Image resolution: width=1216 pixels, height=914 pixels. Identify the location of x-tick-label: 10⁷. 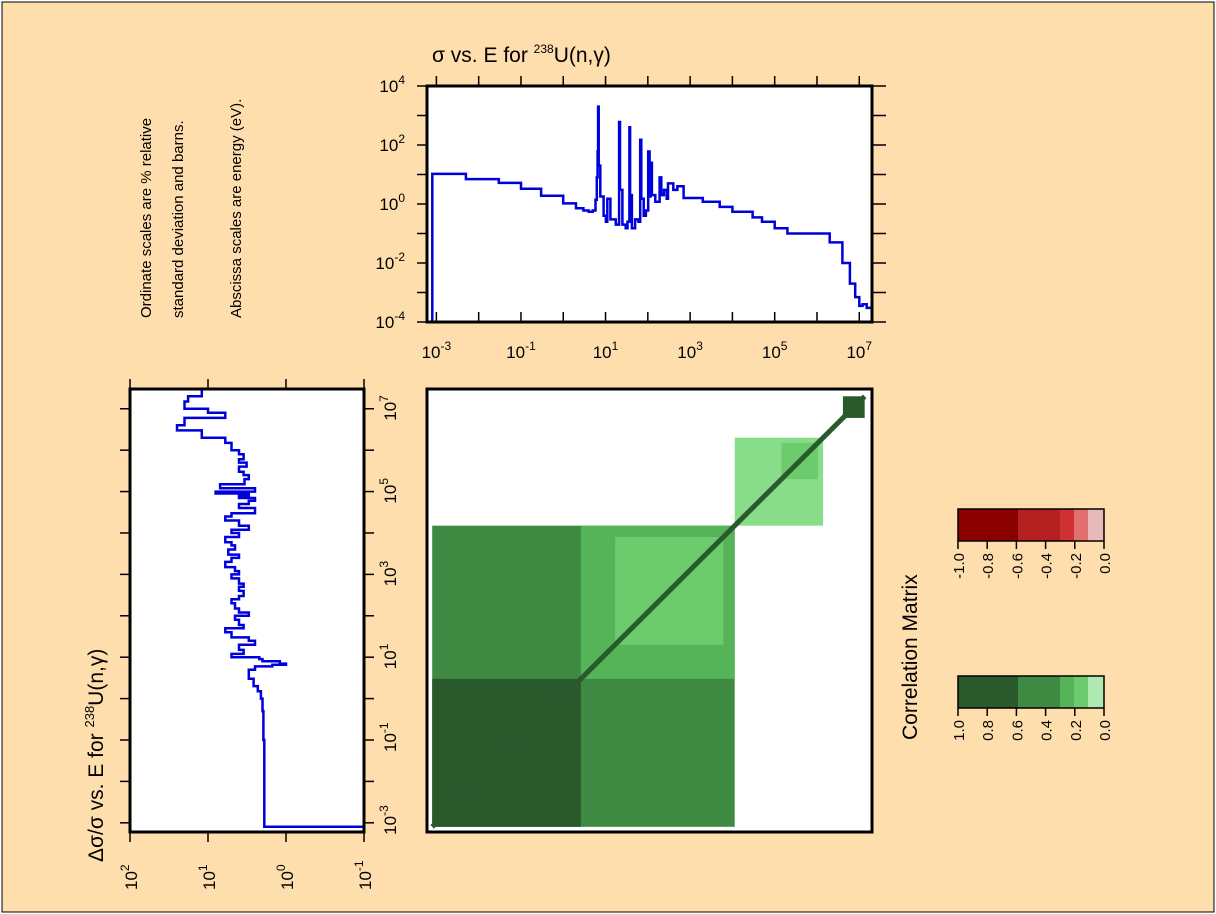
(859, 350).